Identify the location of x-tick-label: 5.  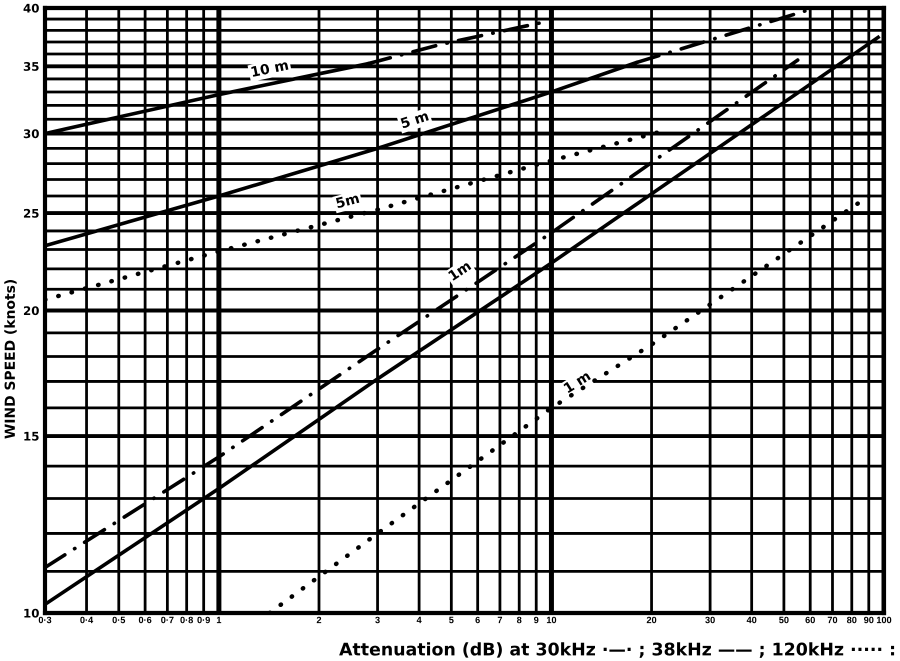
(451, 620).